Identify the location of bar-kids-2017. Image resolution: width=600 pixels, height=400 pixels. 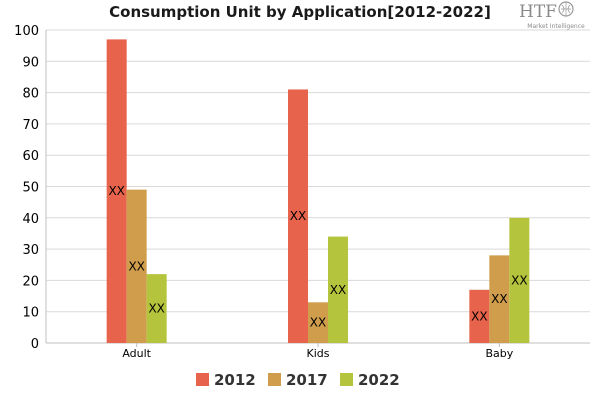
(318, 322).